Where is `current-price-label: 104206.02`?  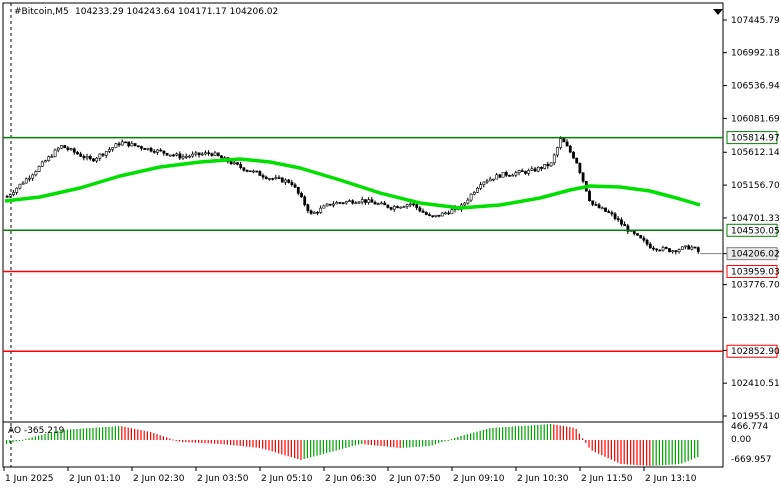 current-price-label: 104206.02 is located at coordinates (755, 255).